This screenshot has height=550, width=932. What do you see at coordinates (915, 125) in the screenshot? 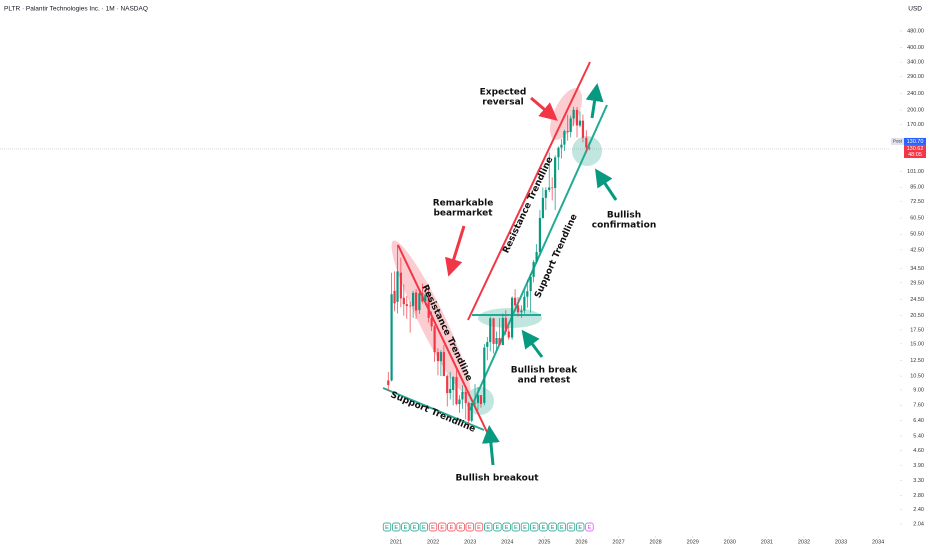
I see `y-tick-label: 170.00` at bounding box center [915, 125].